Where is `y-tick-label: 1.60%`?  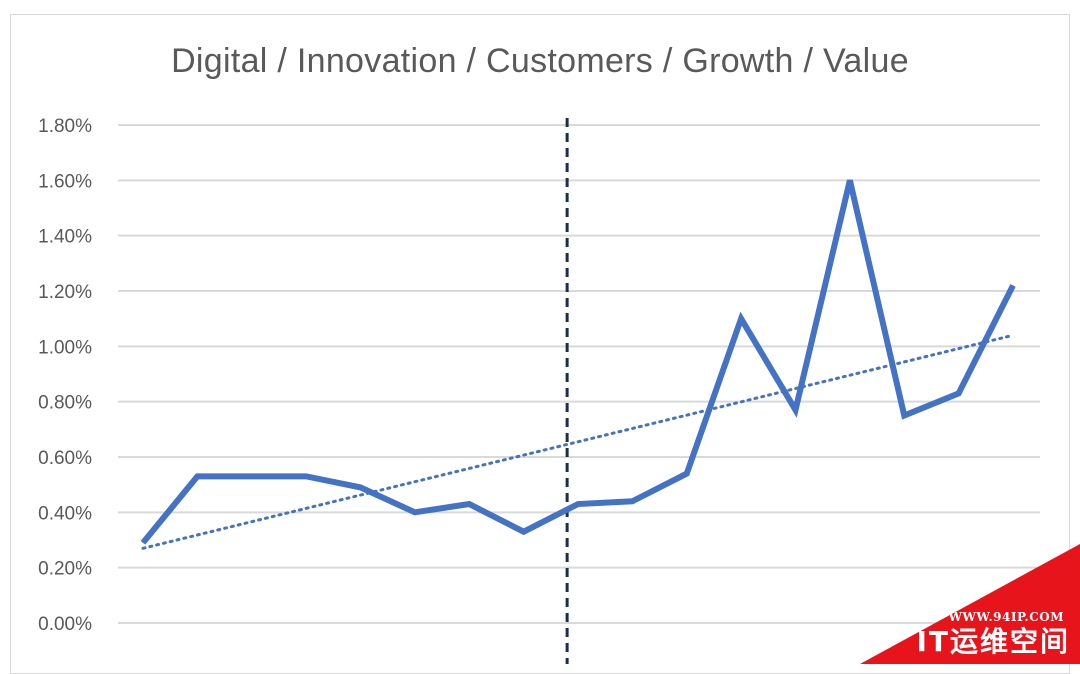
y-tick-label: 1.60% is located at coordinates (65, 181).